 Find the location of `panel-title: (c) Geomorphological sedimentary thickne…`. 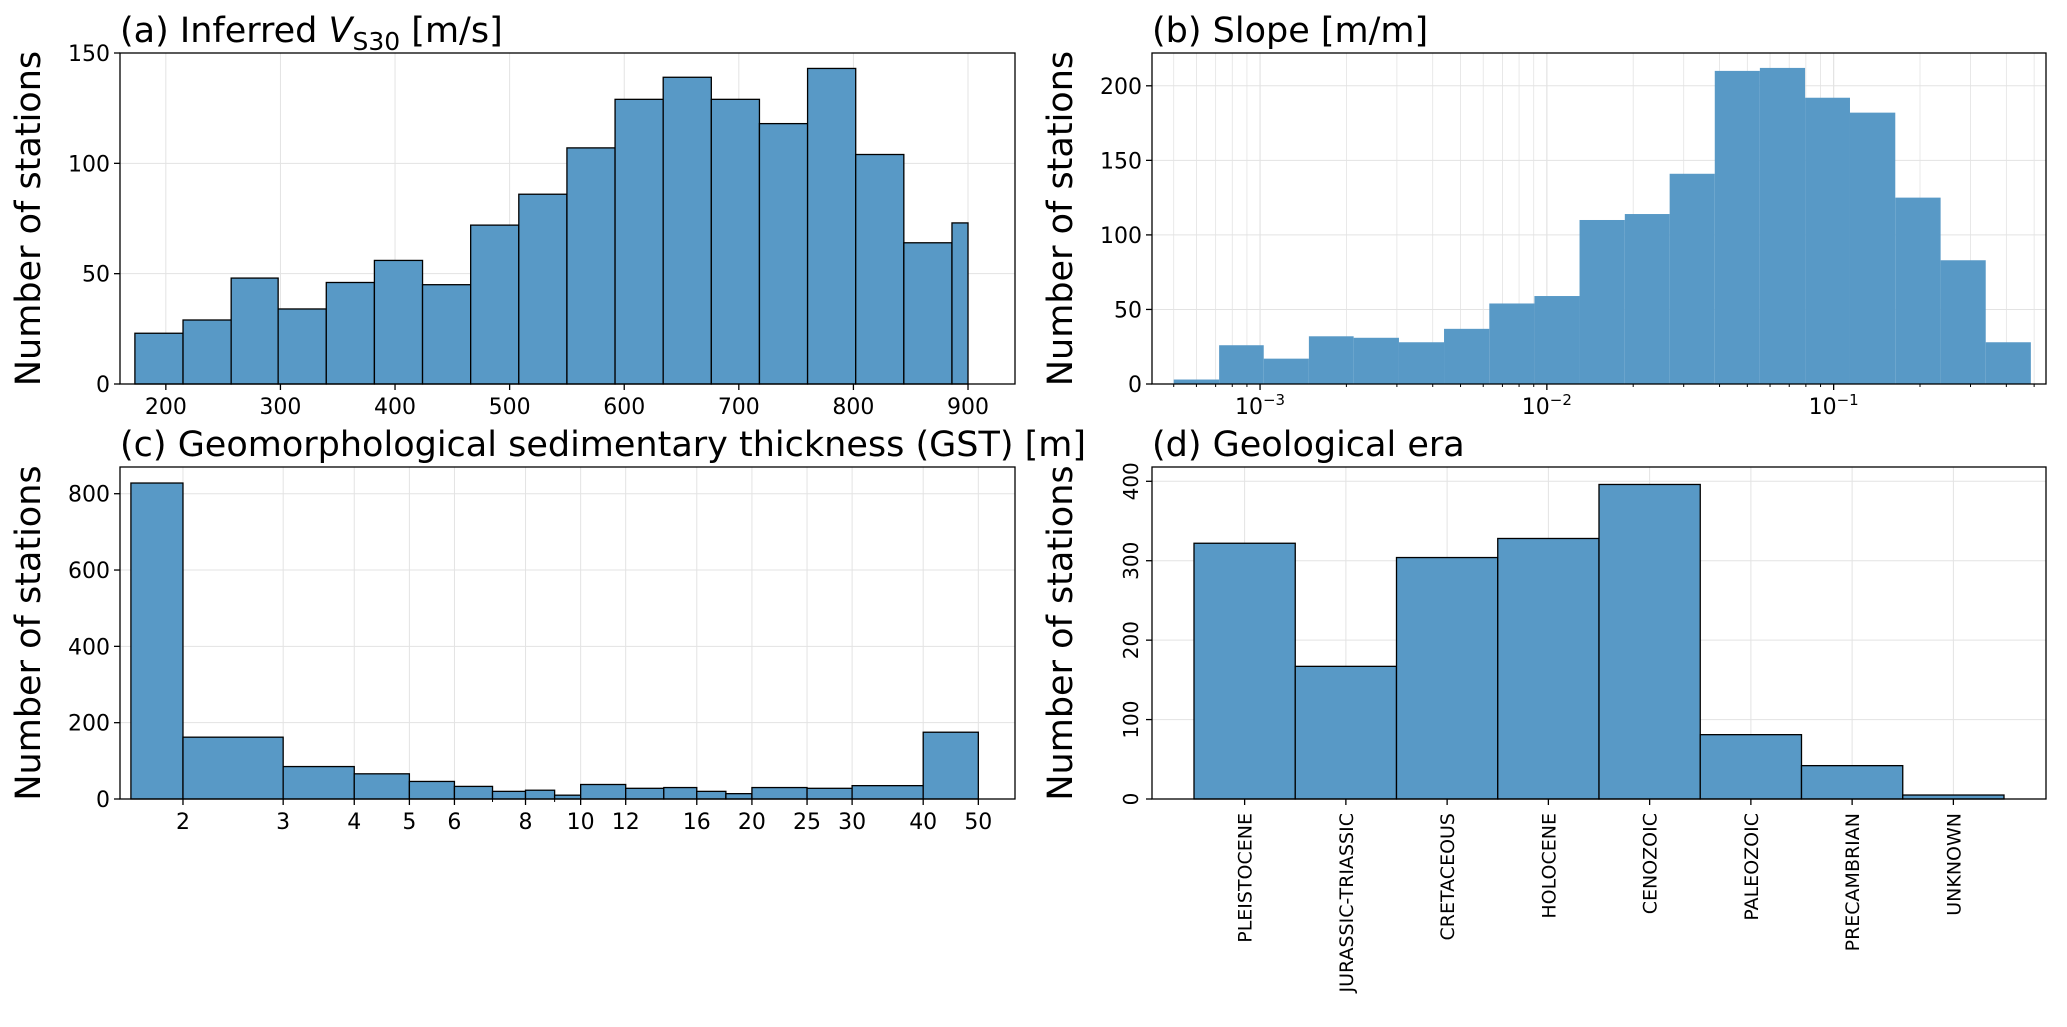

panel-title: (c) Geomorphological sedimentary thickne… is located at coordinates (603, 445).